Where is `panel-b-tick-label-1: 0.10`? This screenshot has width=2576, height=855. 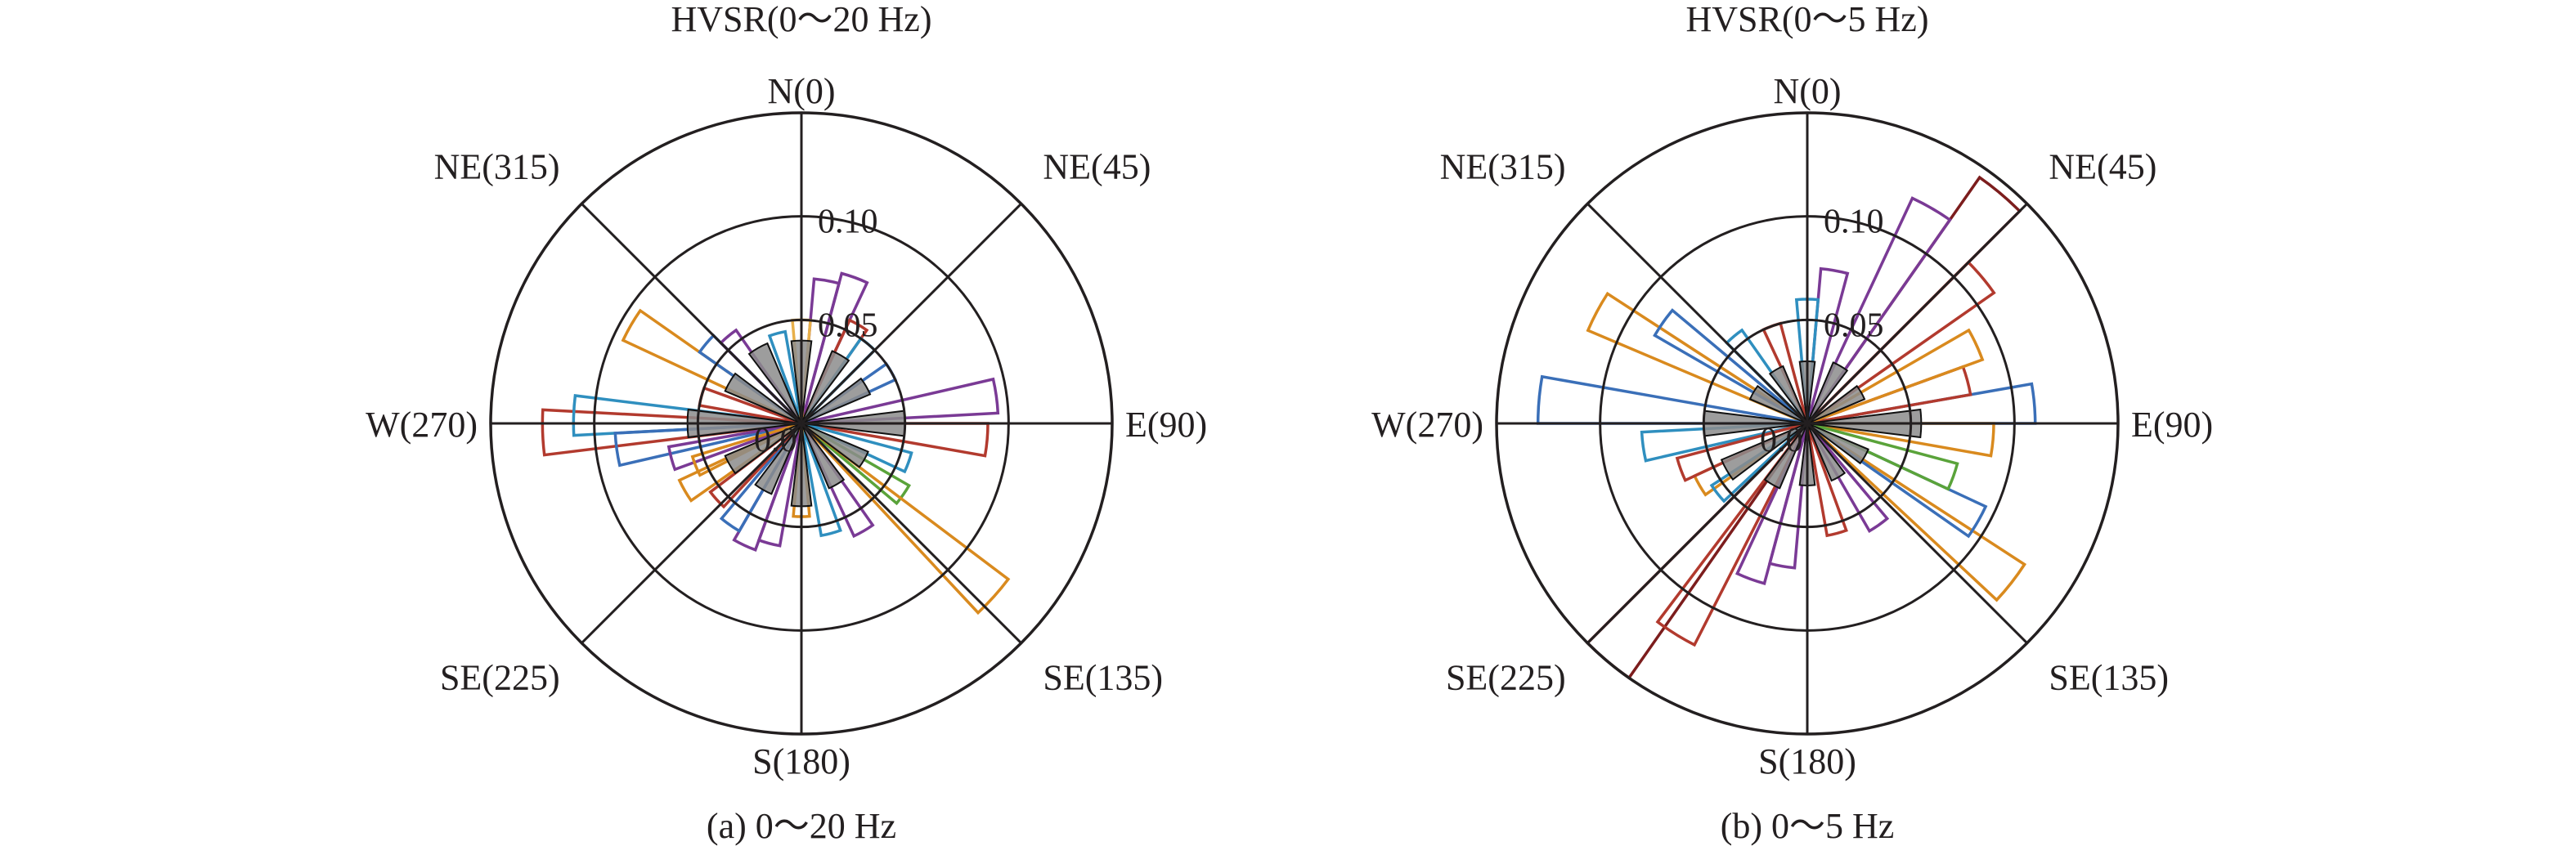 panel-b-tick-label-1: 0.10 is located at coordinates (1854, 222).